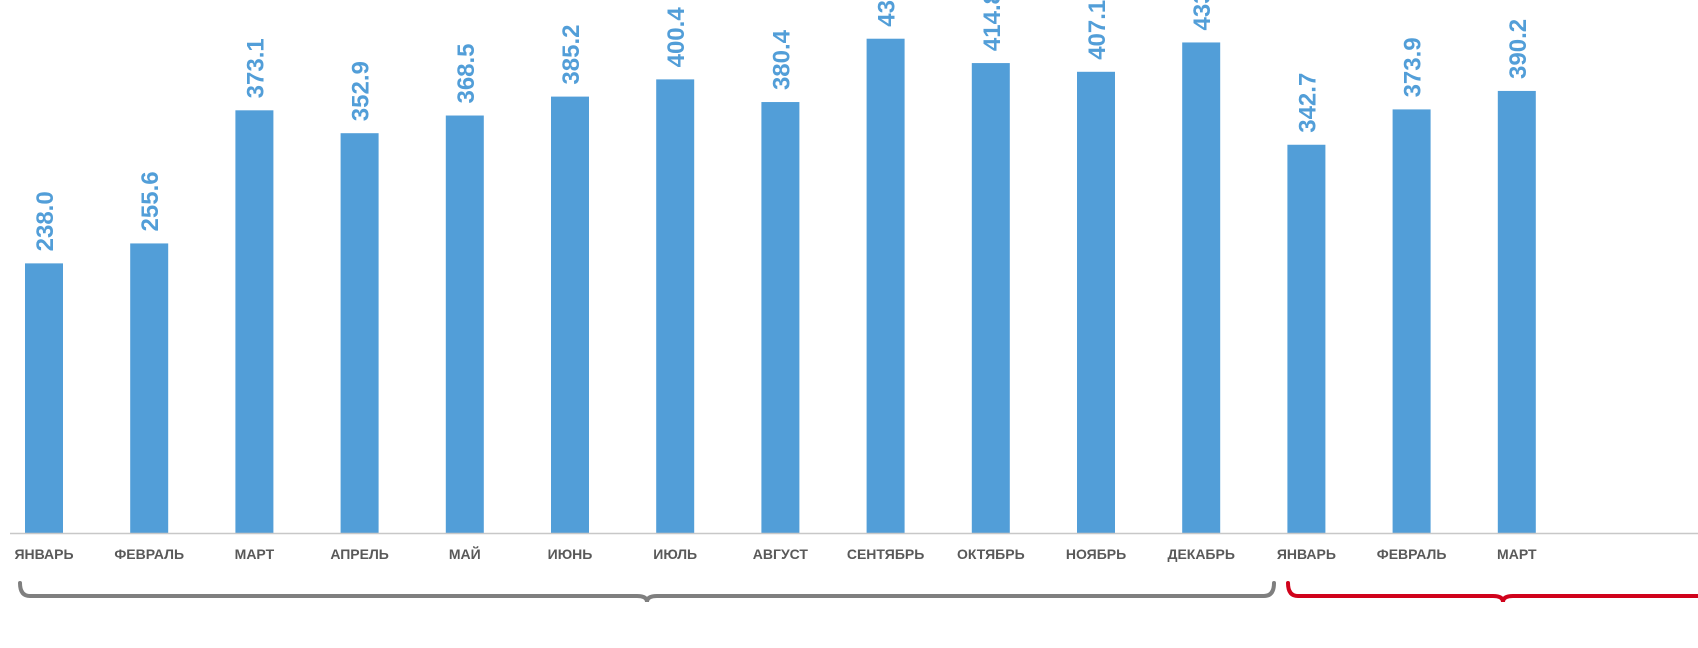  What do you see at coordinates (149, 554) in the screenshot?
I see `category-label-2: ФЕВРАЛЬ` at bounding box center [149, 554].